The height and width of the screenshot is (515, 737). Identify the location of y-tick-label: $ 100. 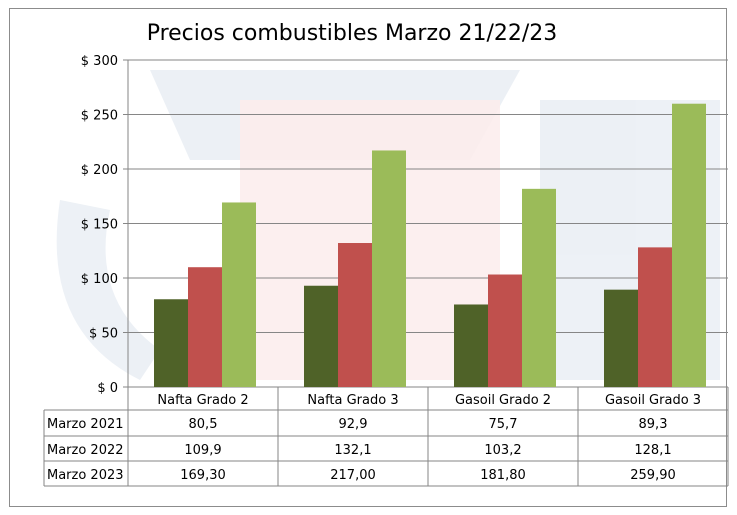
(99, 279).